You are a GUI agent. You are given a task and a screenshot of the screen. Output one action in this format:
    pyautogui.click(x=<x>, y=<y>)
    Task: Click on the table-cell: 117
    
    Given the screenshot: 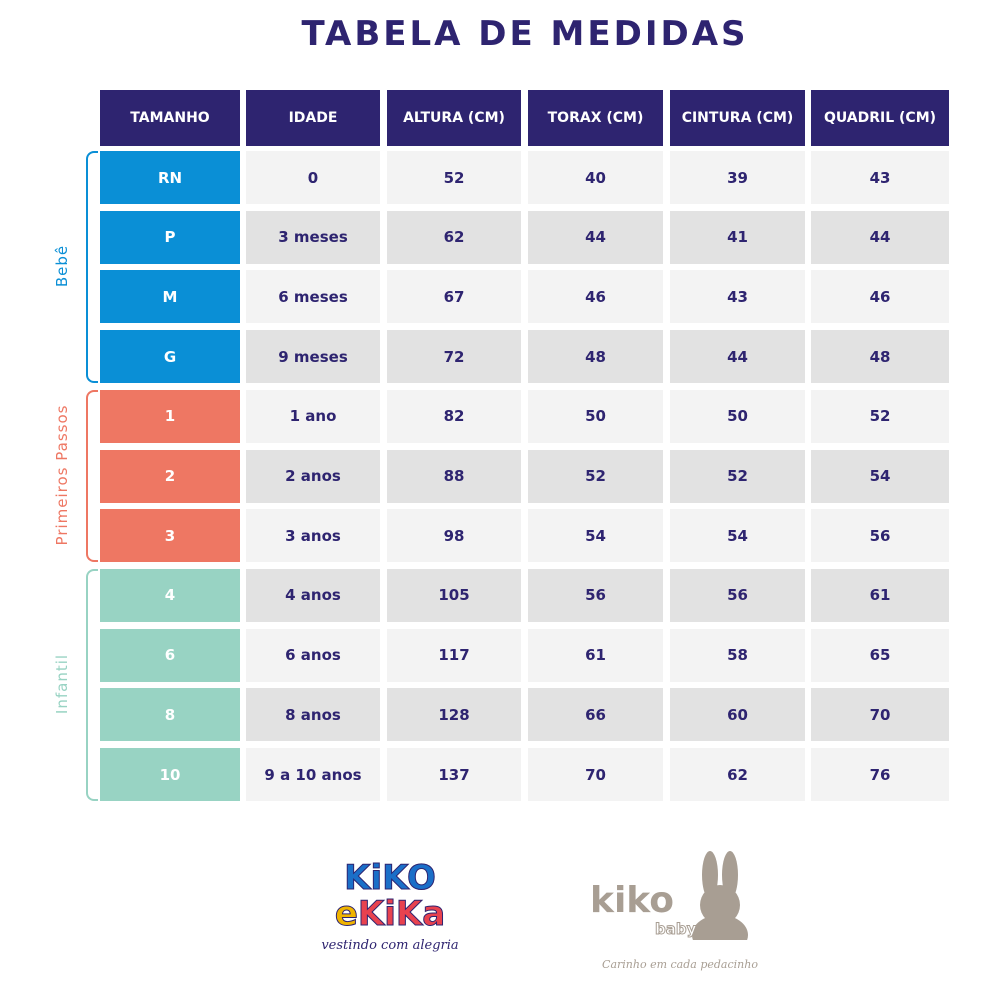 What is the action you would take?
    pyautogui.click(x=454, y=655)
    